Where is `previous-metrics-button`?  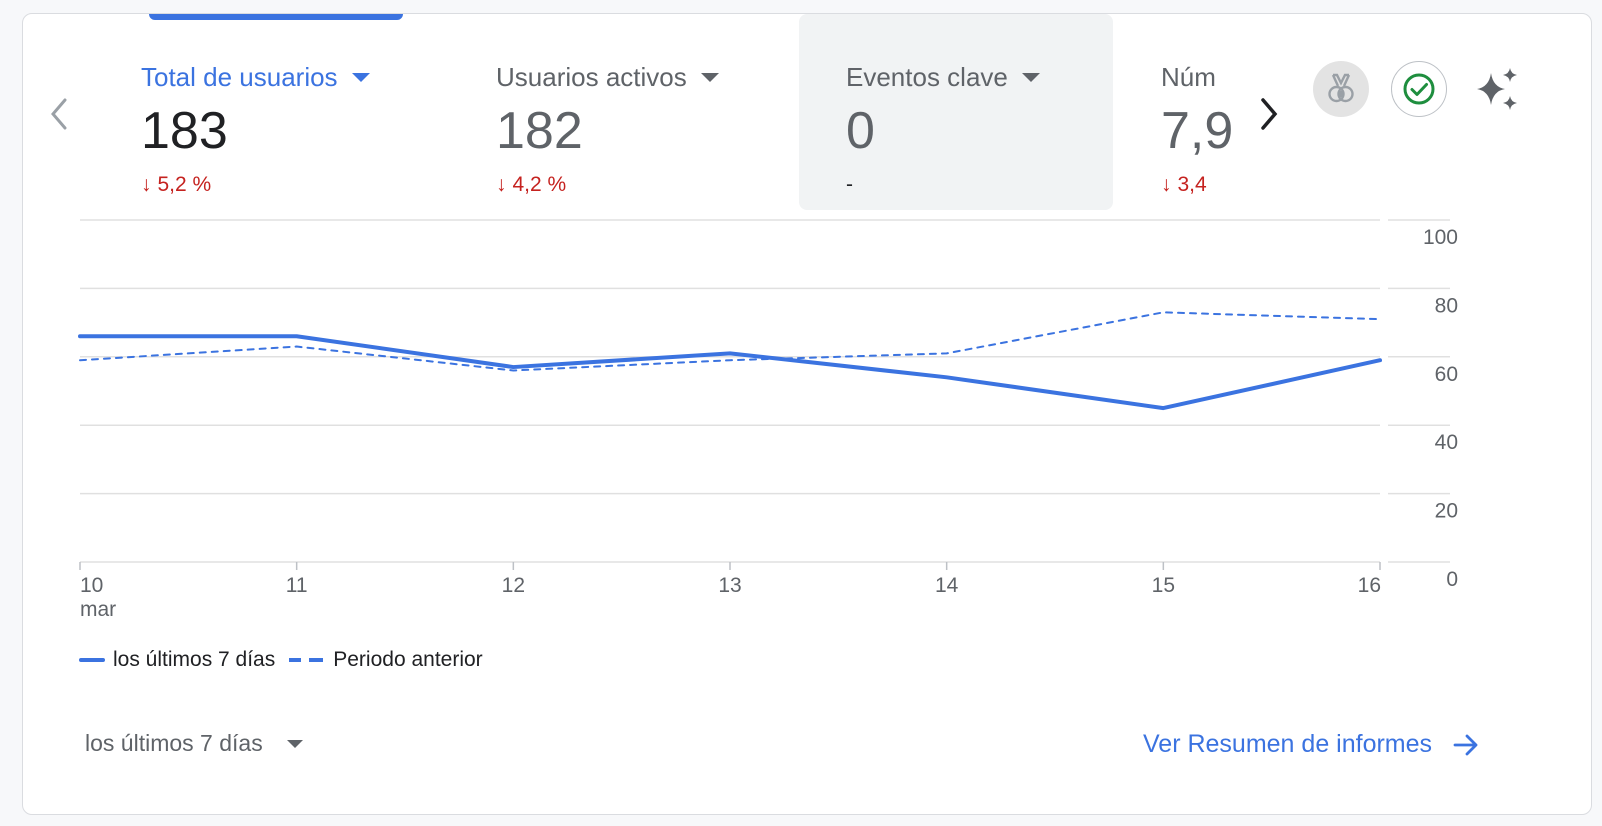 previous-metrics-button is located at coordinates (58, 114).